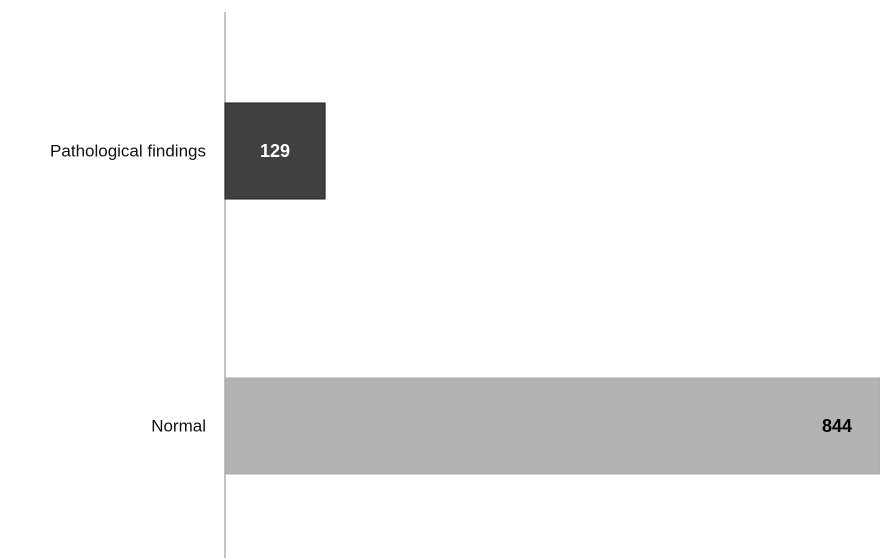  Describe the element at coordinates (552, 426) in the screenshot. I see `bar-normal` at that location.